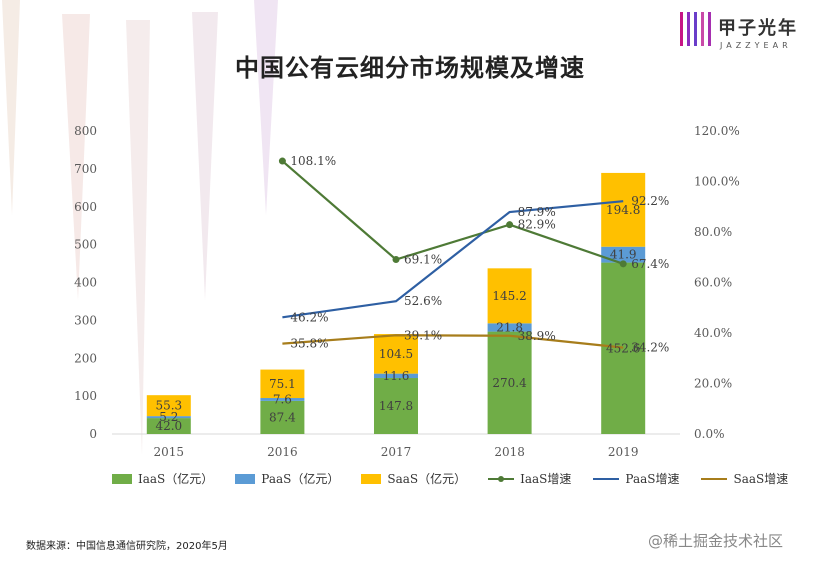 The image size is (820, 568). I want to click on x-tick-label: 2015, so click(169, 452).